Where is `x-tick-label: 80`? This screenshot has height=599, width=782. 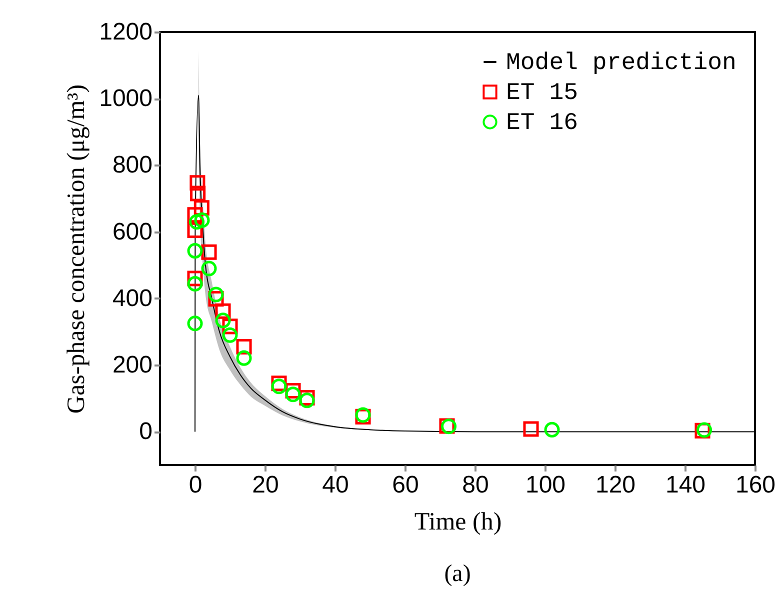
x-tick-label: 80 is located at coordinates (475, 485).